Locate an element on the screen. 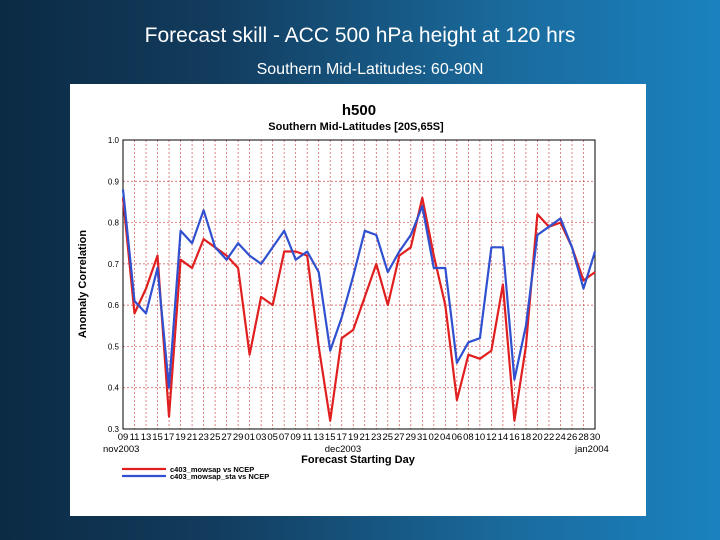 This screenshot has width=720, height=540. x-tick-label: 12 is located at coordinates (491, 437).